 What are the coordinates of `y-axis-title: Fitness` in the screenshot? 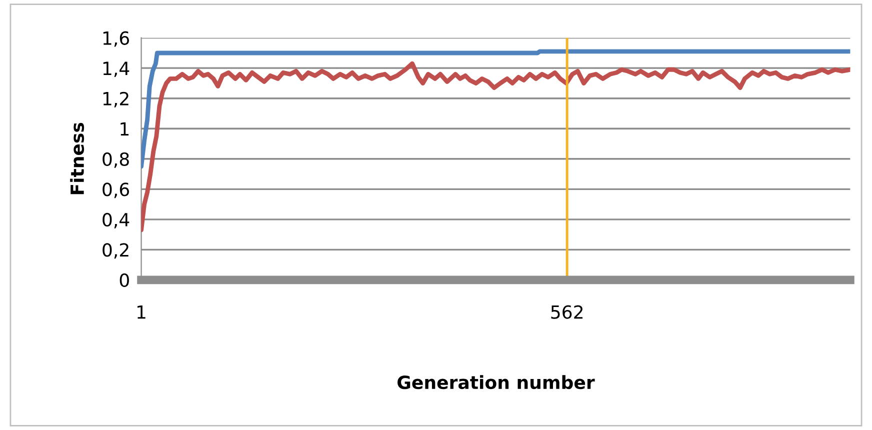 It's located at (77, 158).